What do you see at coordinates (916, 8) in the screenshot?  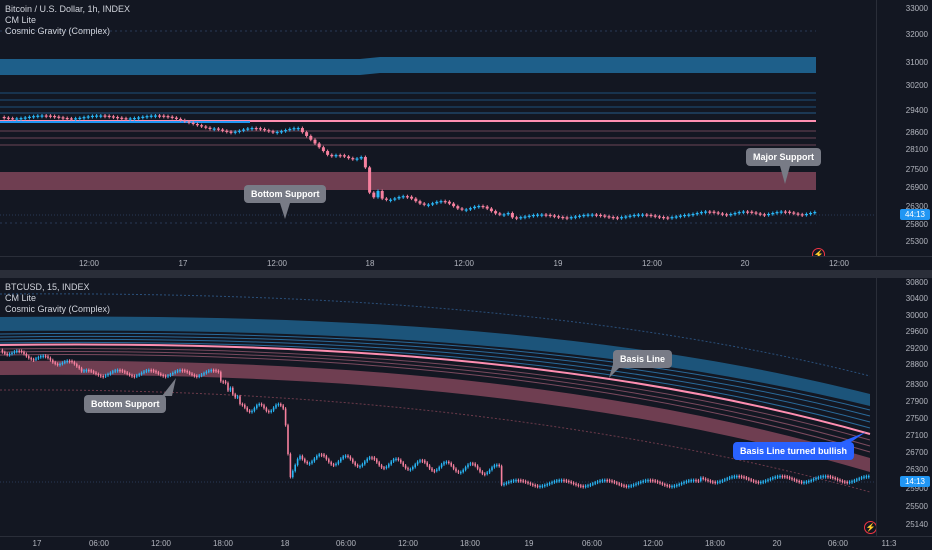 I see `price-label: 33000` at bounding box center [916, 8].